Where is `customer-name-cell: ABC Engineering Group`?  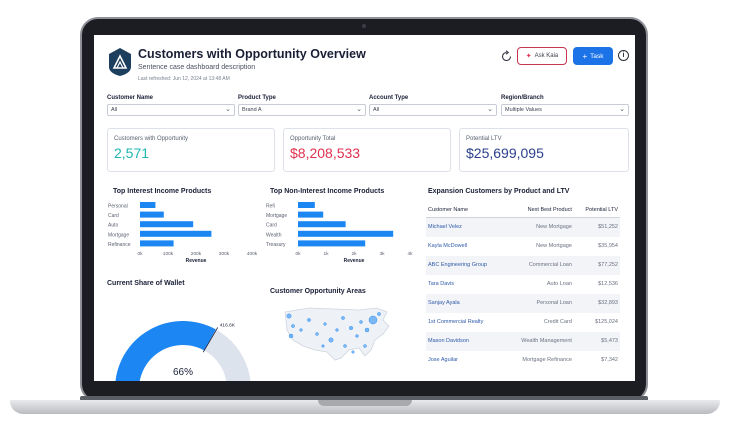 customer-name-cell: ABC Engineering Group is located at coordinates (466, 265).